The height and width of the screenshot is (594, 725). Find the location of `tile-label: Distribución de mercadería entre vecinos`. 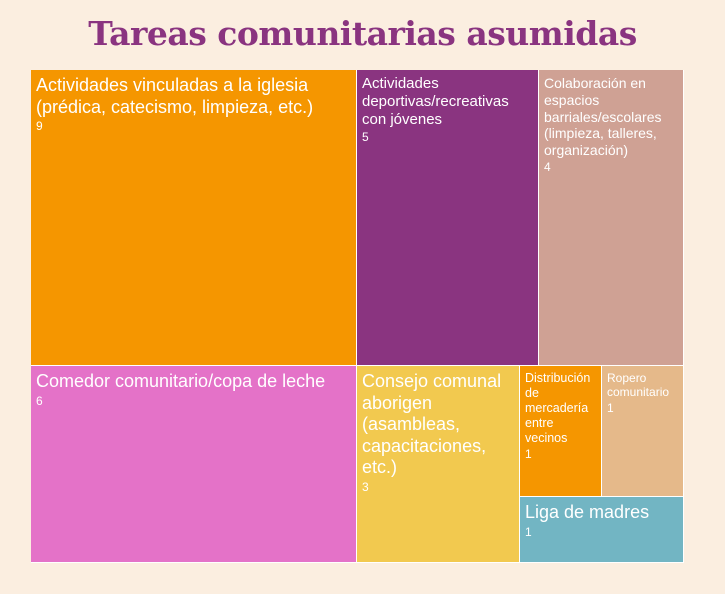

tile-label: Distribución de mercadería entre vecinos is located at coordinates (558, 408).